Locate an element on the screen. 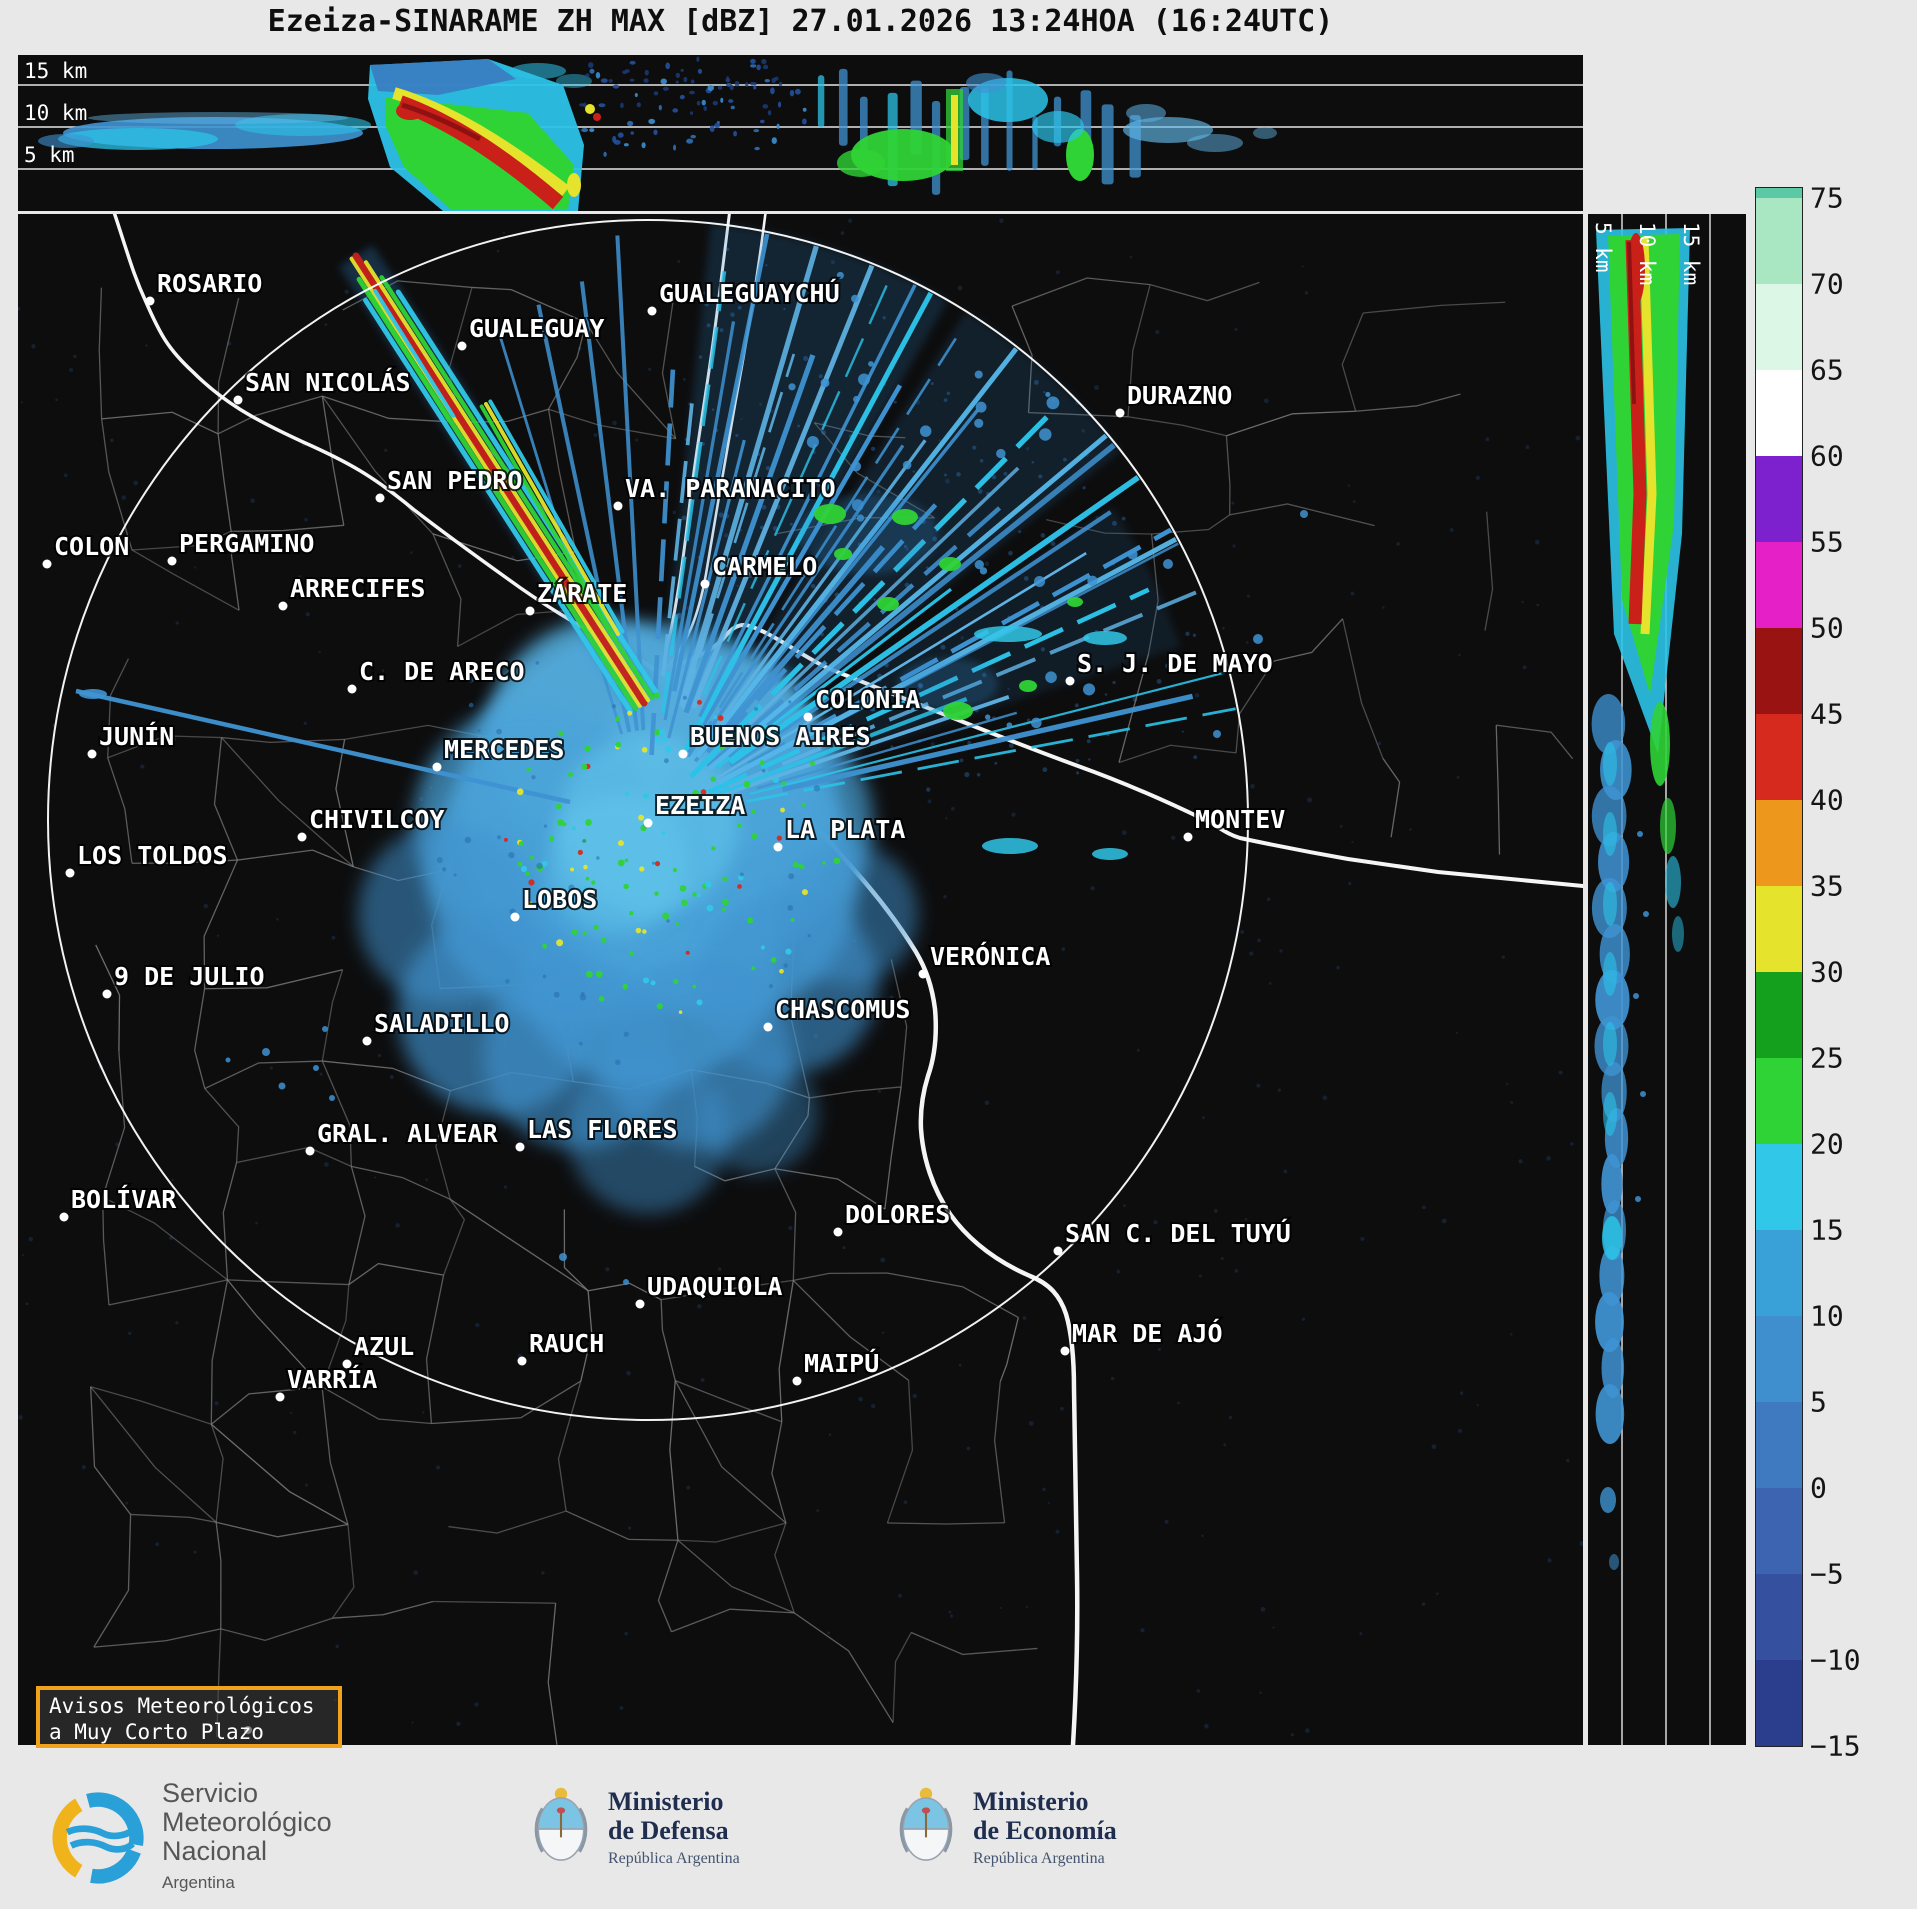  echo-ray is located at coordinates (807, 501).